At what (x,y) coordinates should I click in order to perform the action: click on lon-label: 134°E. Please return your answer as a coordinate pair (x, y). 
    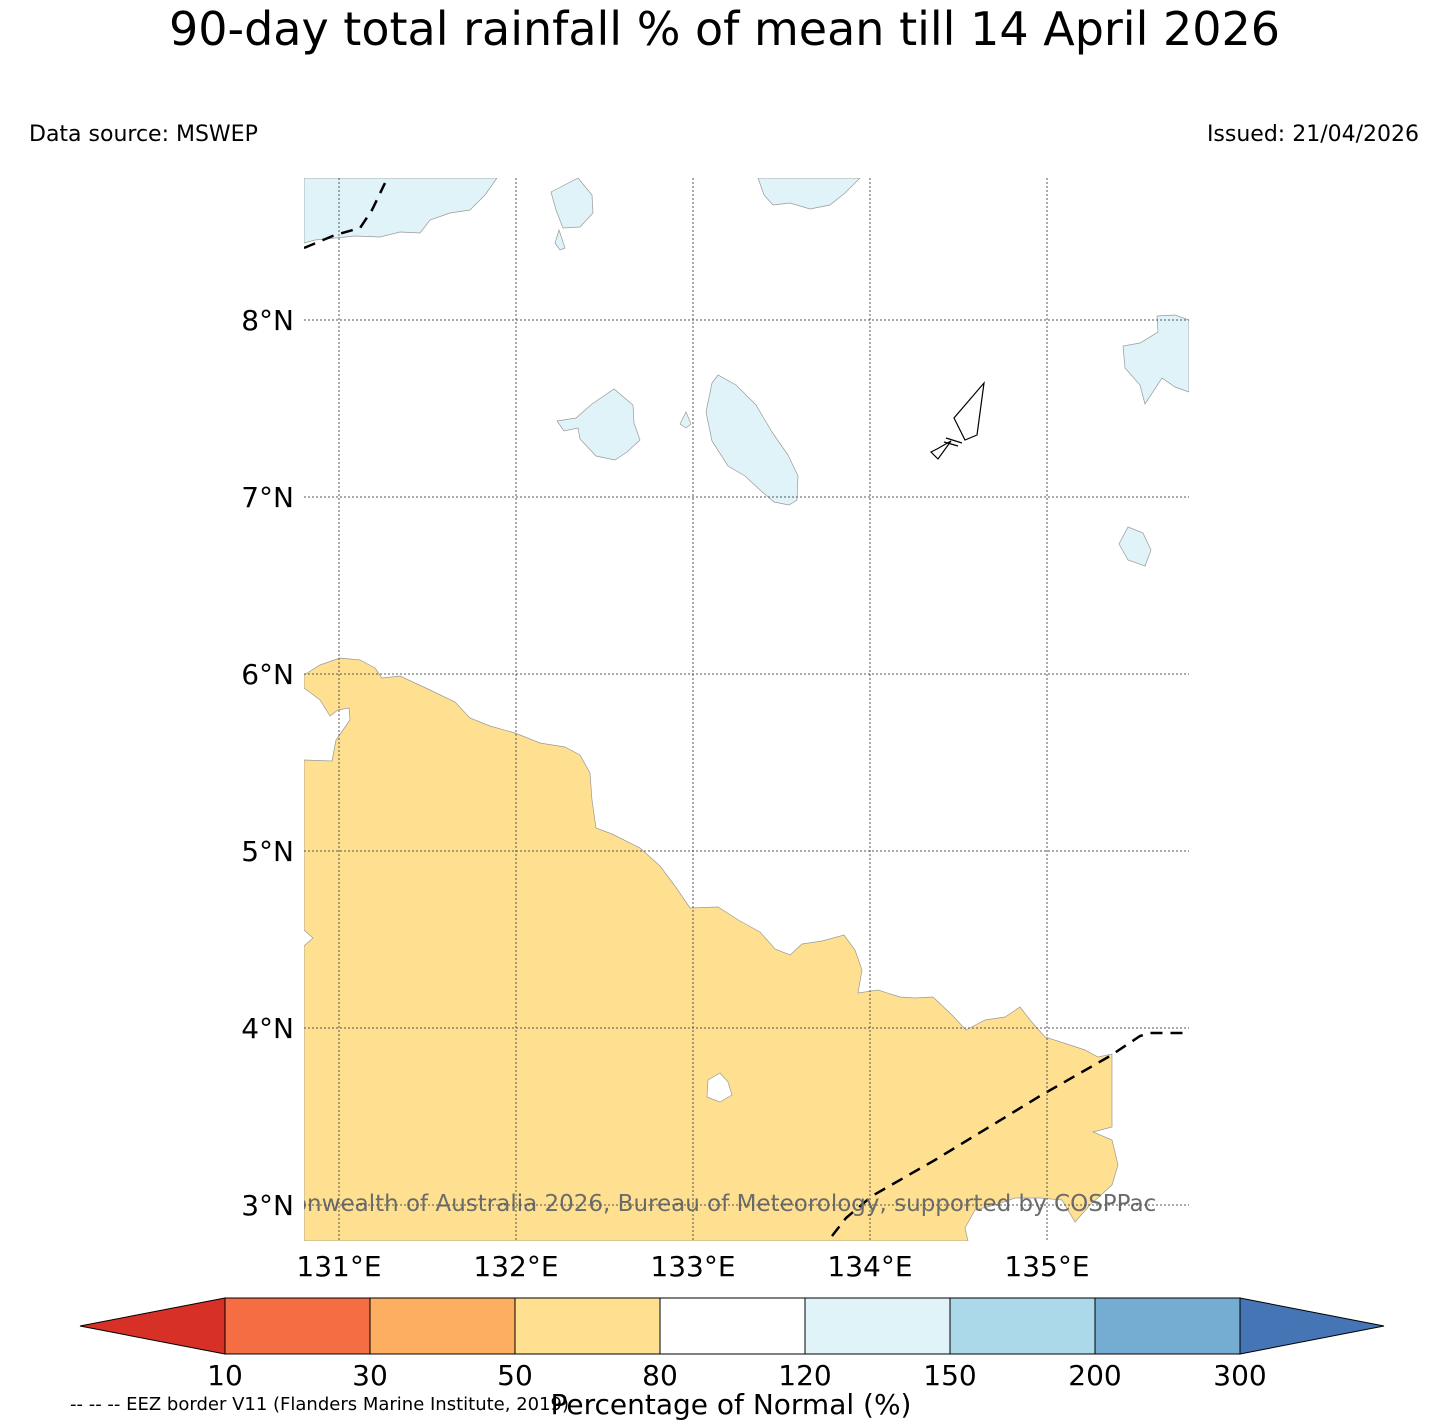
    Looking at the image, I should click on (869, 1266).